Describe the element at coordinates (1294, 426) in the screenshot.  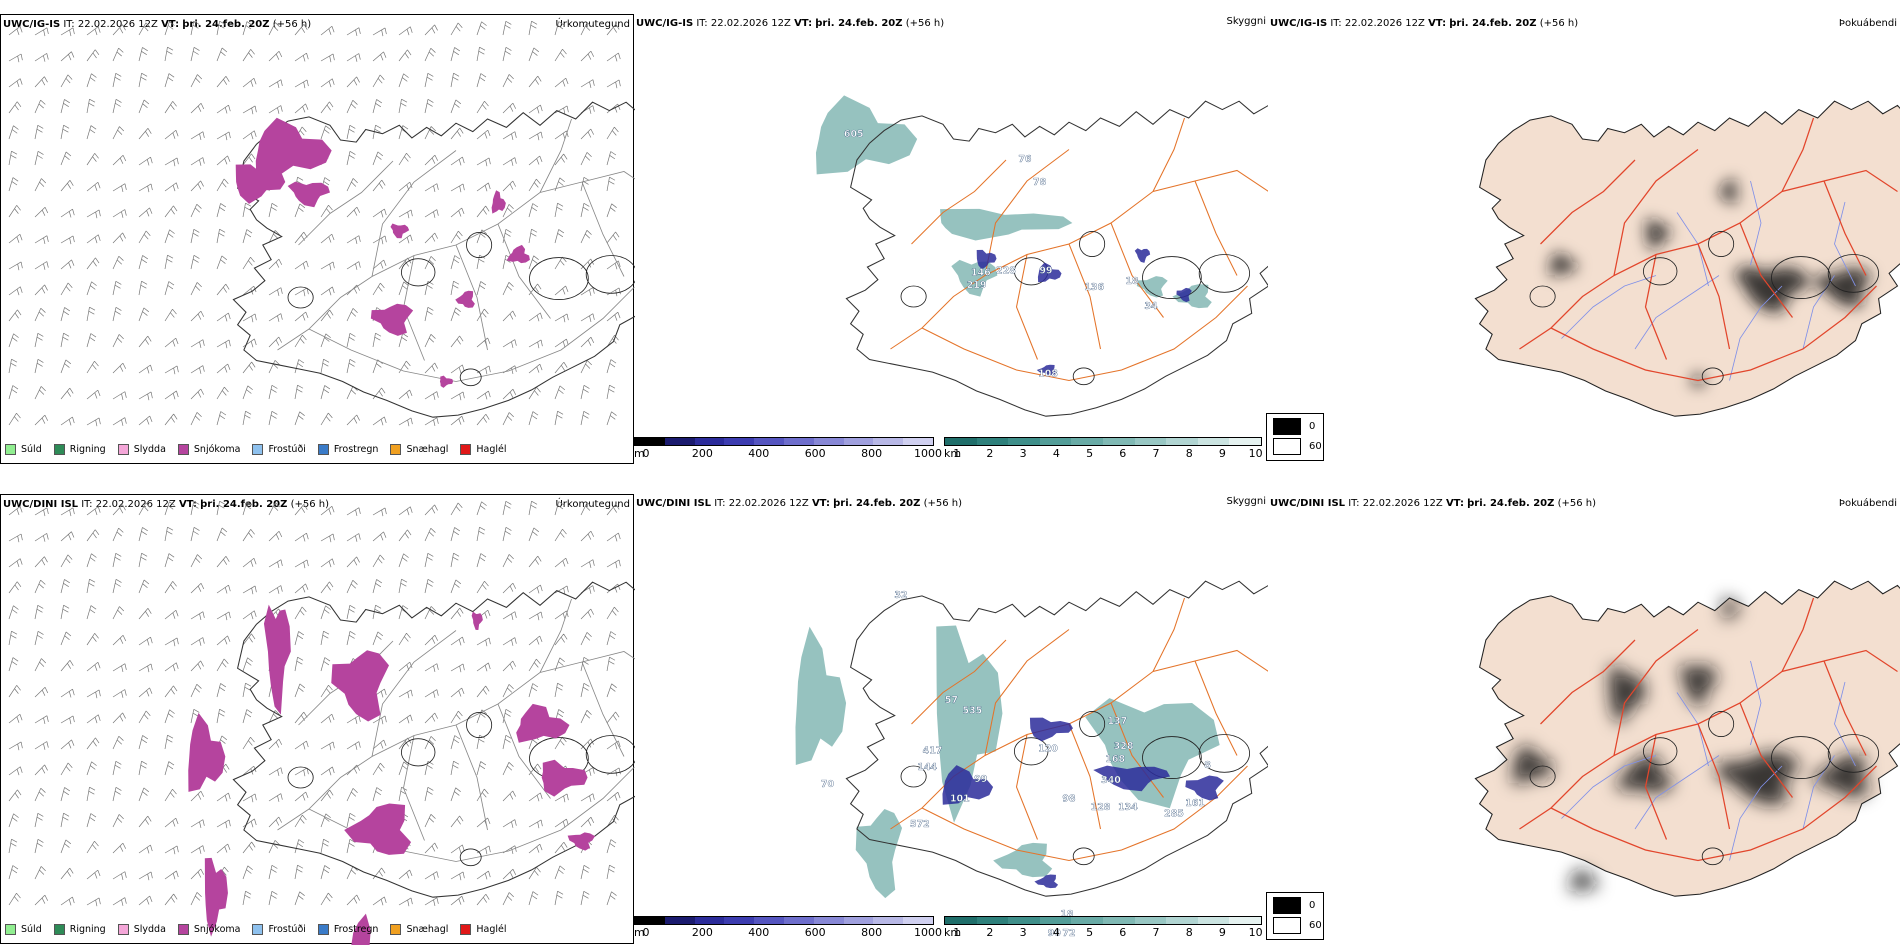
I see `fog-legend-high: 0` at that location.